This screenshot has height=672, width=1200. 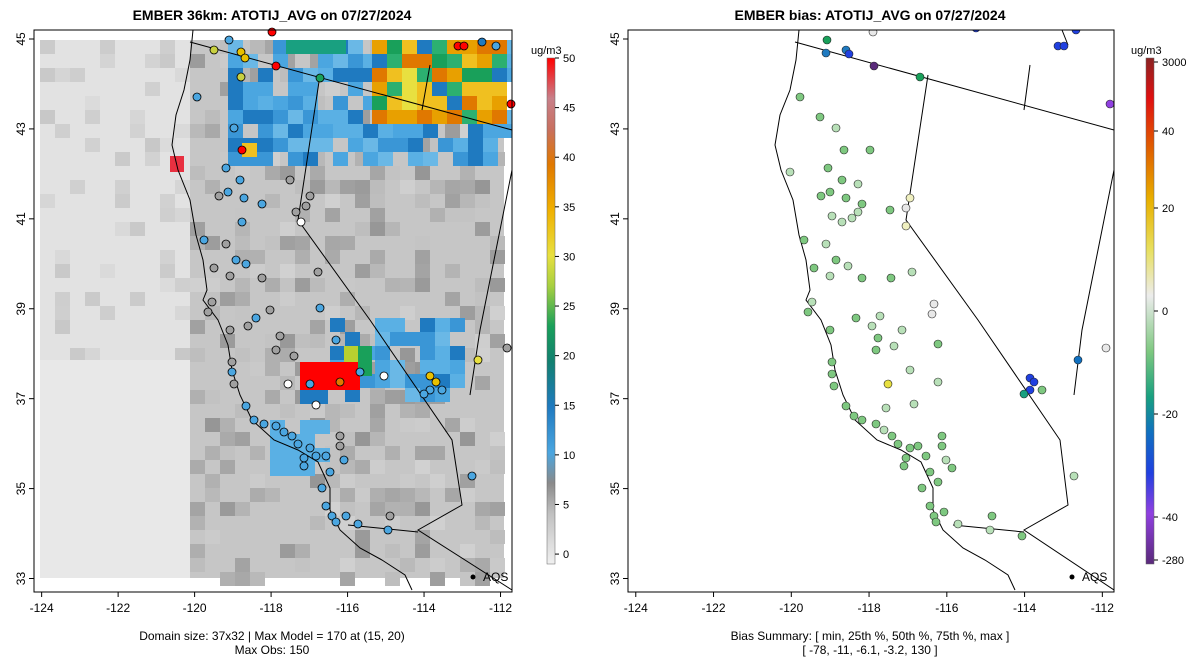 What do you see at coordinates (615, 489) in the screenshot?
I see `y-tick-label: 35` at bounding box center [615, 489].